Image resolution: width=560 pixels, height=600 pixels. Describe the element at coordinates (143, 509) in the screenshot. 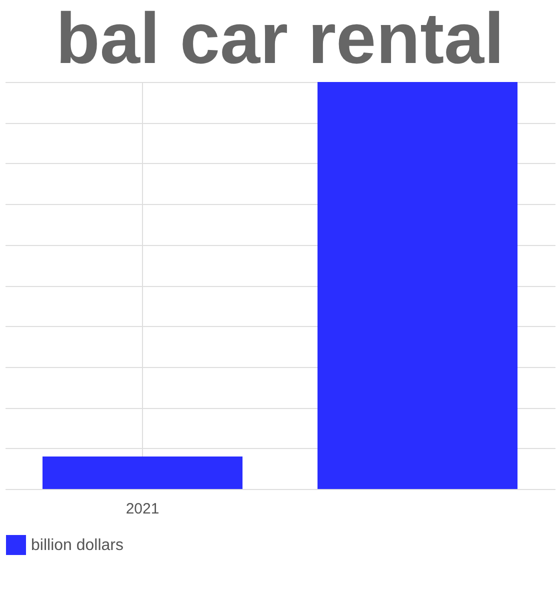

I see `x-tick-label: 2021` at that location.